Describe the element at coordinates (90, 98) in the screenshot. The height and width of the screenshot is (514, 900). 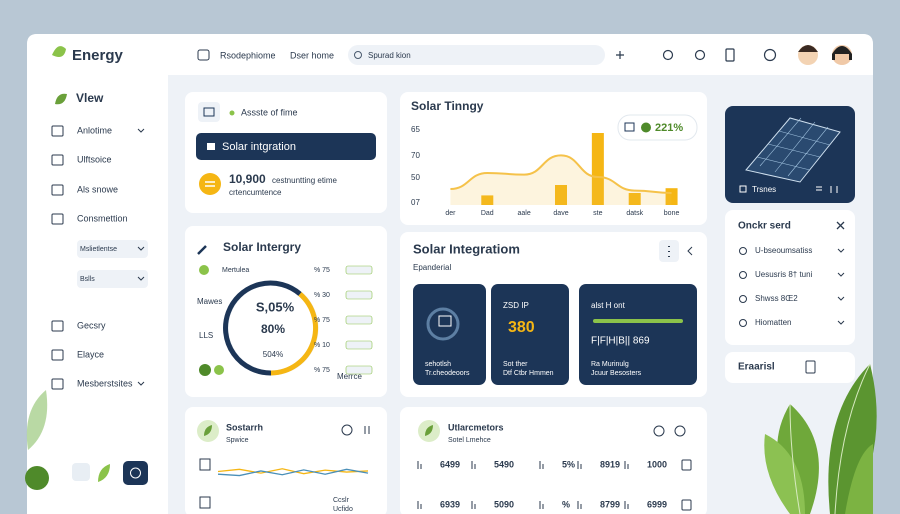
I see `section: Vlew` at that location.